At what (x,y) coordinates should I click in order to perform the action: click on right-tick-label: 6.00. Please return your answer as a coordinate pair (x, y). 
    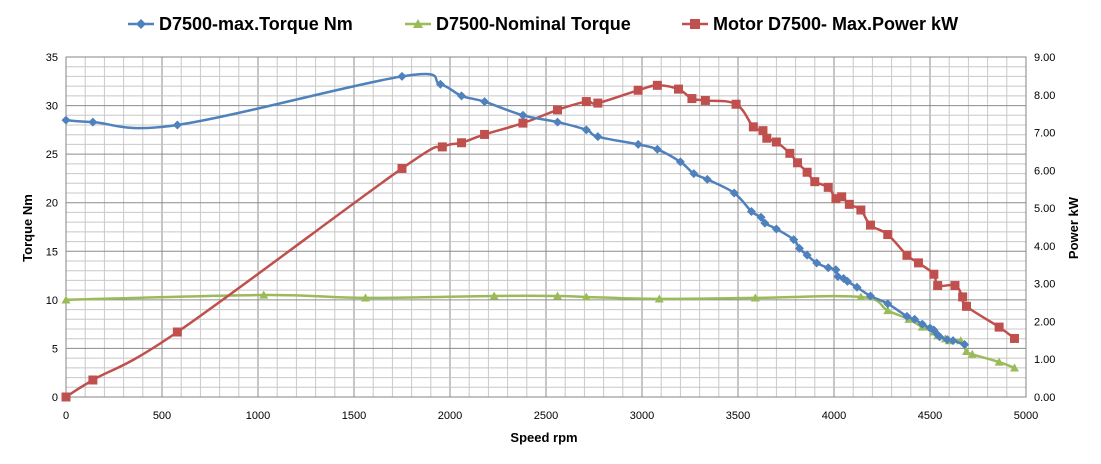
    Looking at the image, I should click on (1044, 171).